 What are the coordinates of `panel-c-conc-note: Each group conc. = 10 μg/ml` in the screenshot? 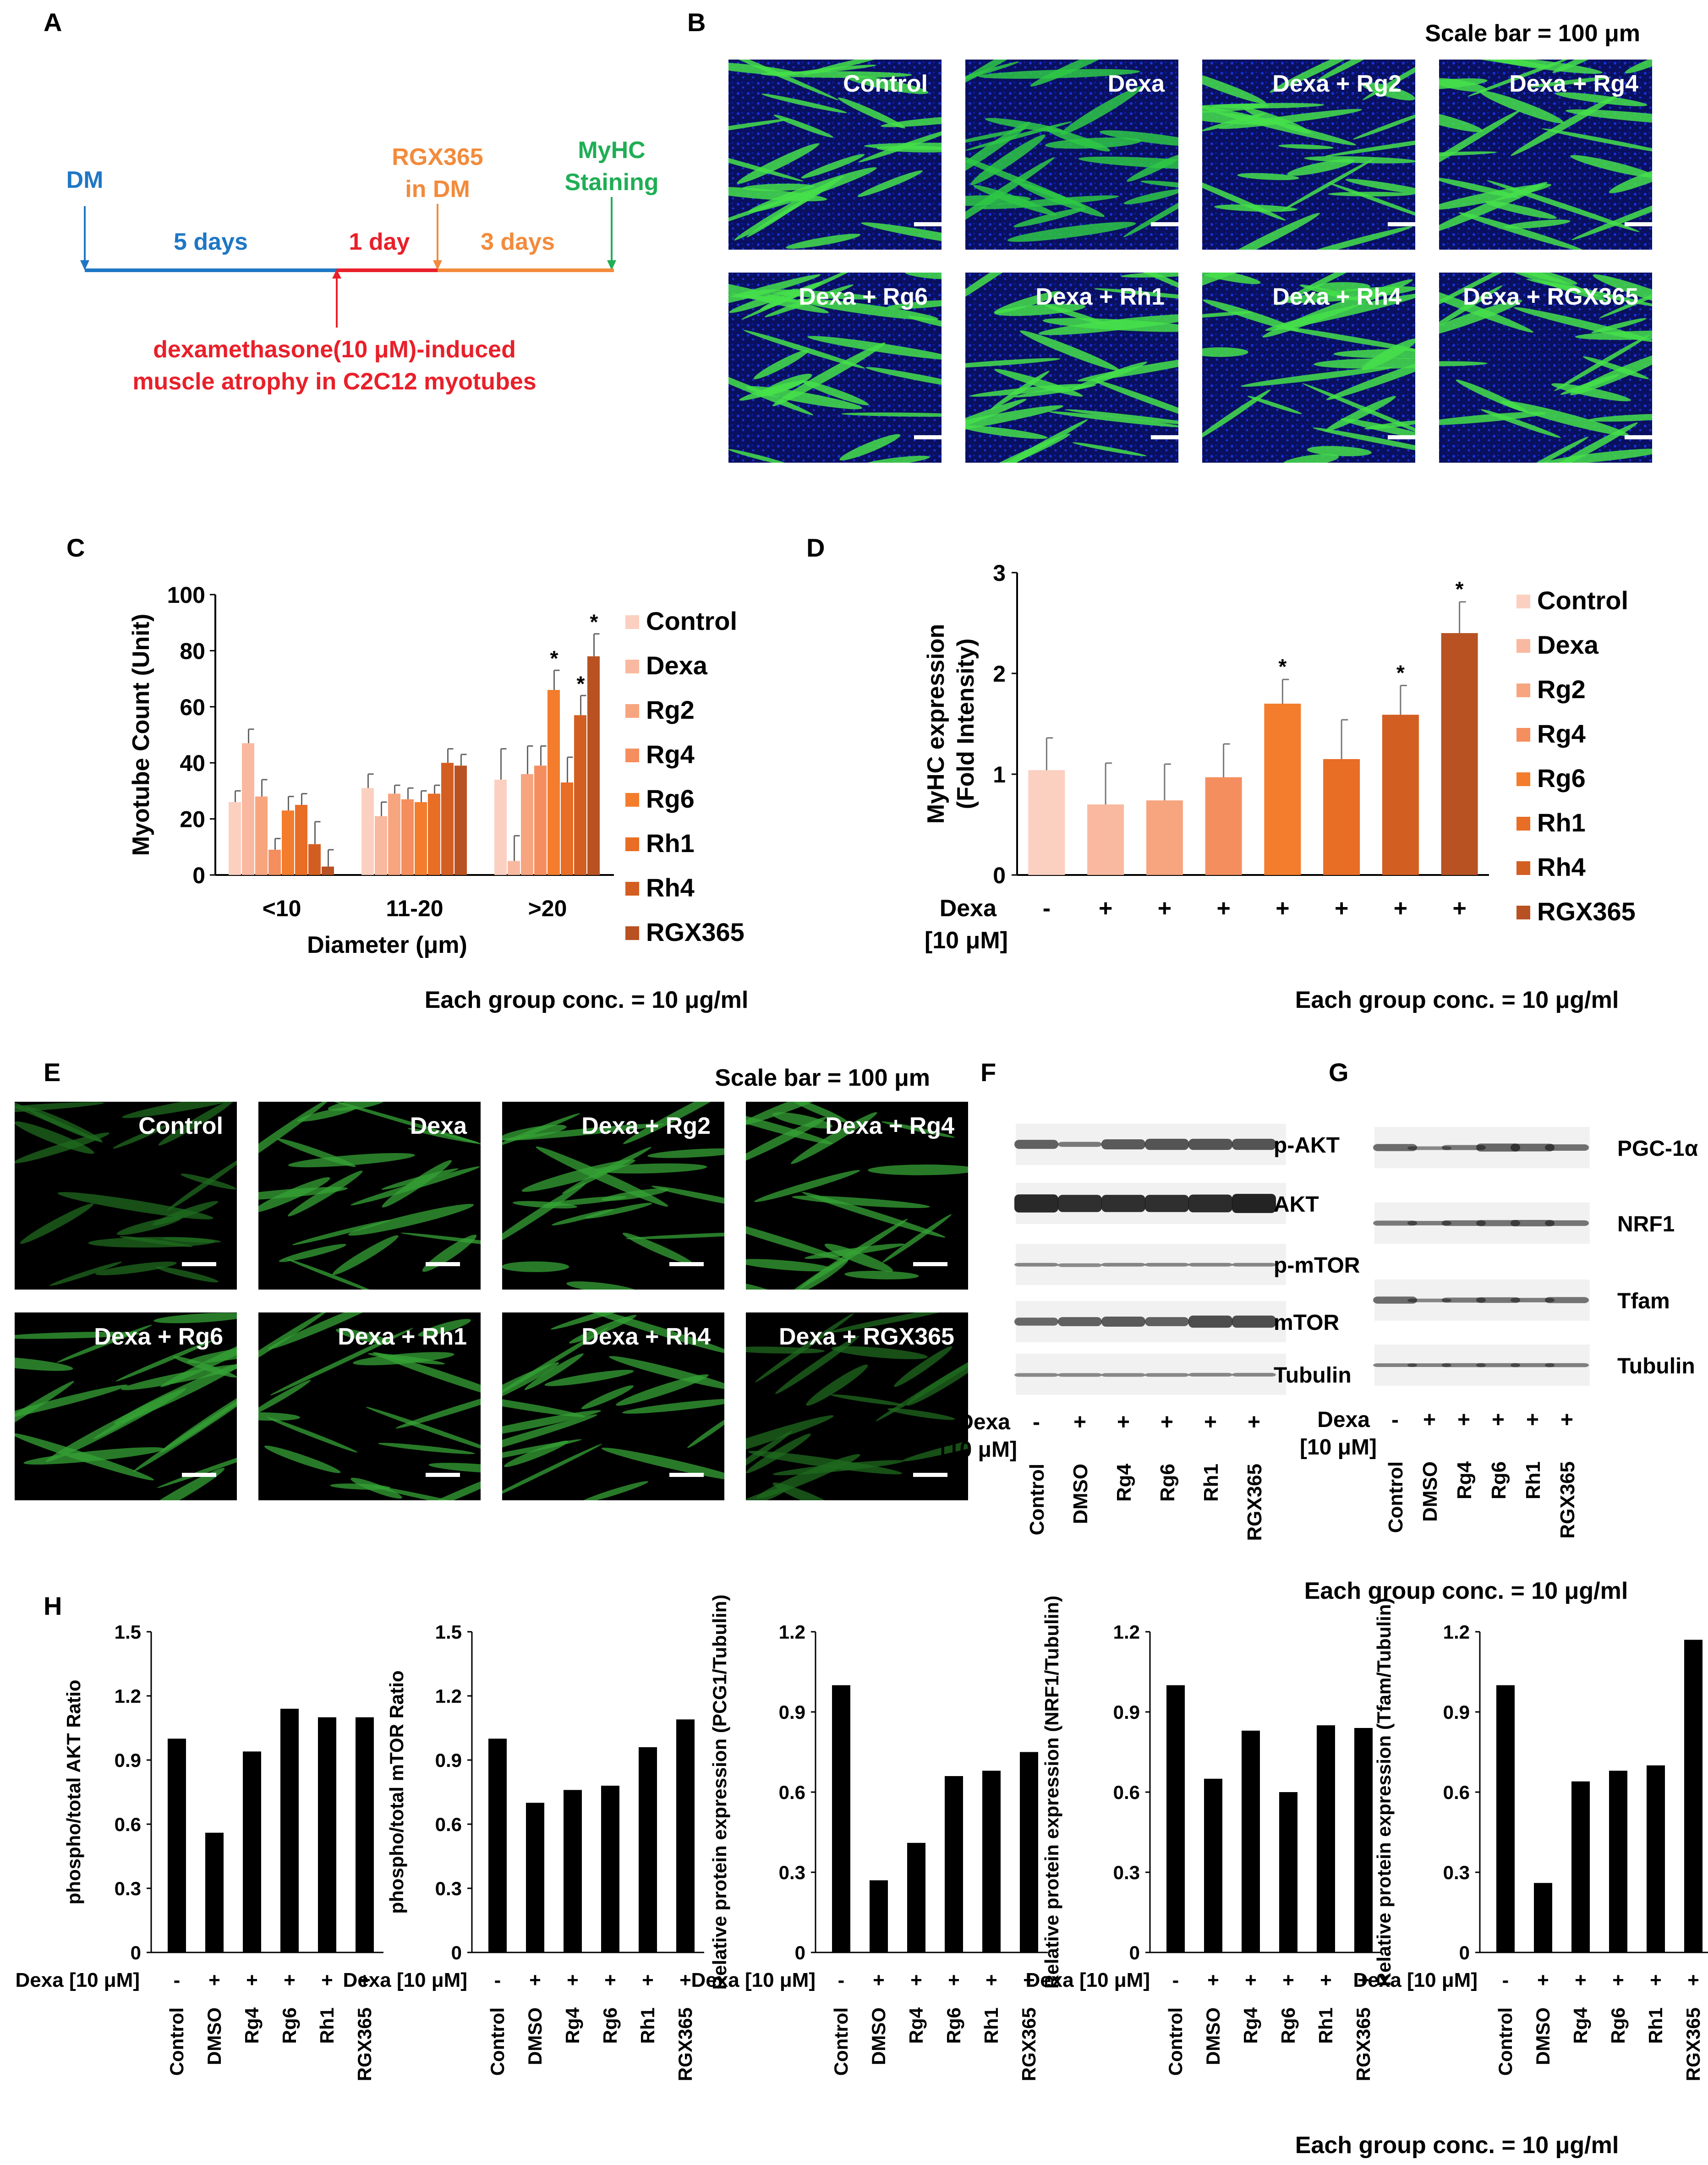 It's located at (587, 1000).